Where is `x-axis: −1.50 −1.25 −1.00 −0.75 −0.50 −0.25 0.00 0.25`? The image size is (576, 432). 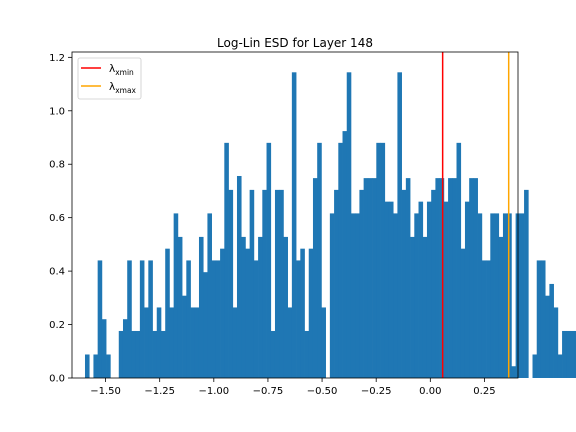 x-axis: −1.50 −1.25 −1.00 −0.75 −0.50 −0.25 0.00 0.25 is located at coordinates (293, 387).